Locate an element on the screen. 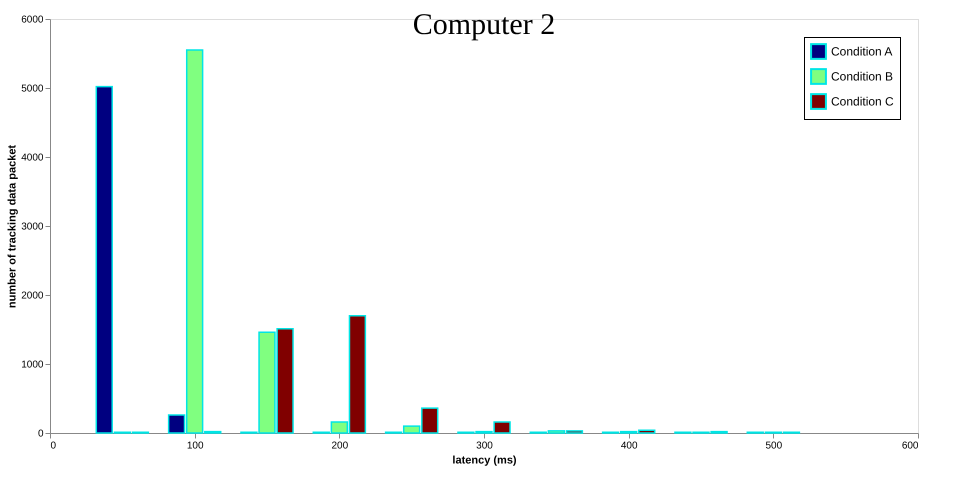  legend-label: Condition C is located at coordinates (862, 101).